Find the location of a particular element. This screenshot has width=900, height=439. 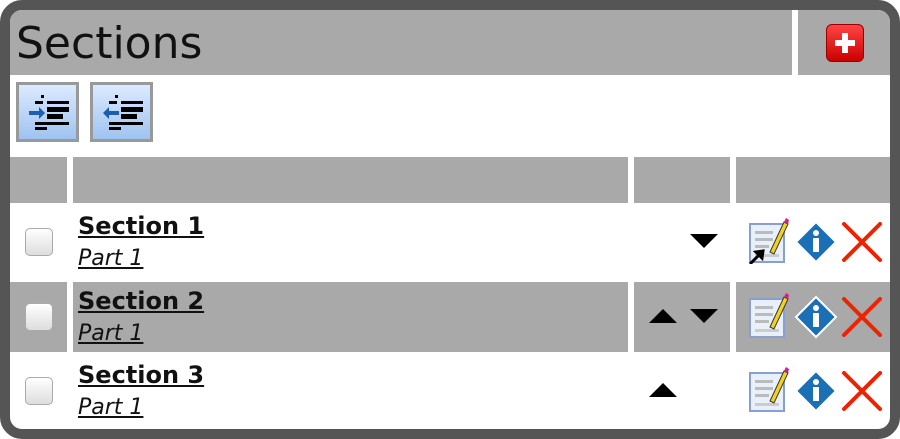

col-header-select is located at coordinates (38, 180).